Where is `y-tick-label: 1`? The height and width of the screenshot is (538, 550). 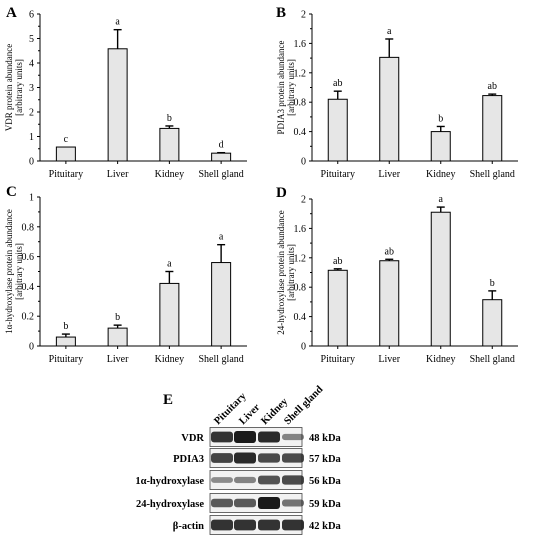
y-tick-label: 1 is located at coordinates (31, 198).